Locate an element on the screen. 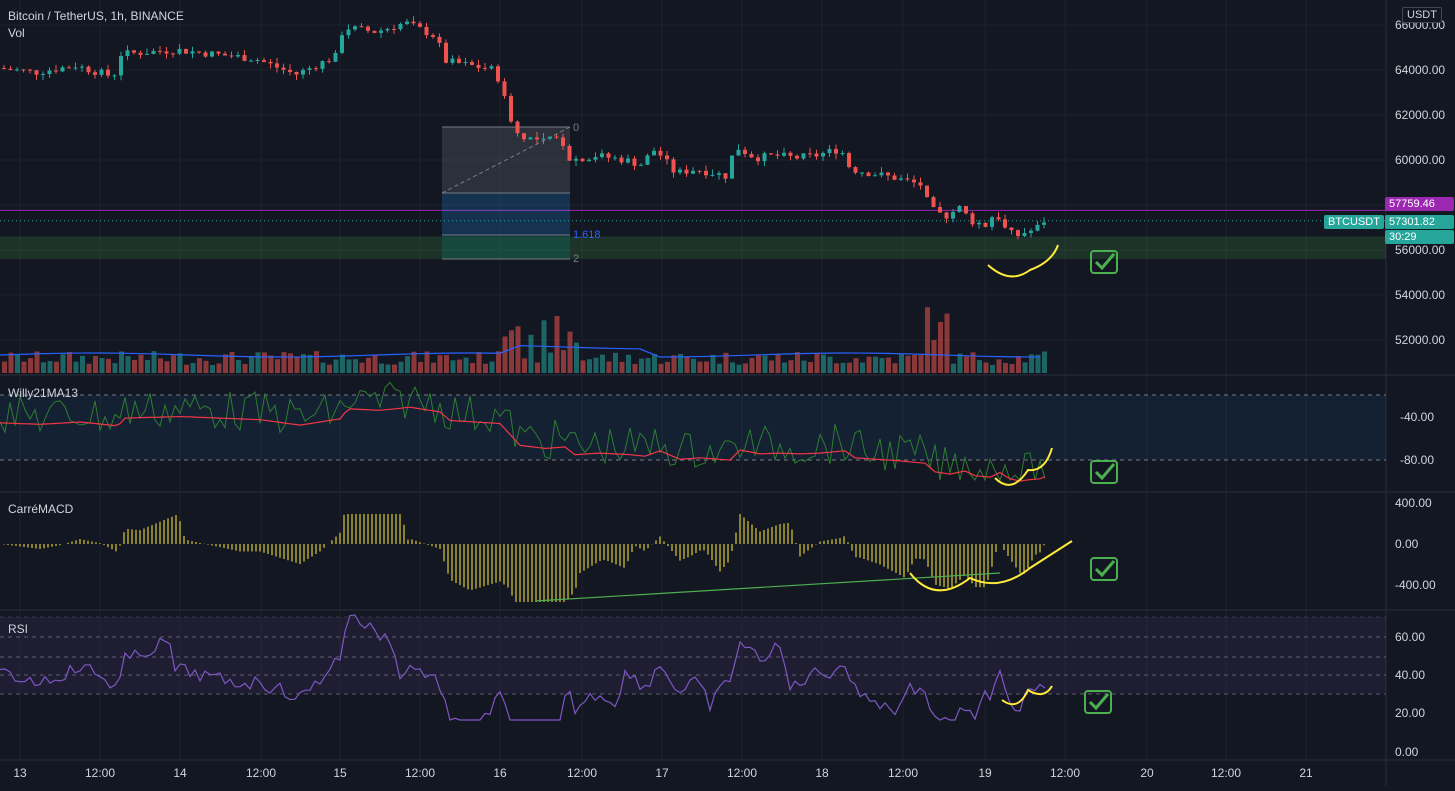 The width and height of the screenshot is (1455, 791). rsi-band is located at coordinates (693, 655).